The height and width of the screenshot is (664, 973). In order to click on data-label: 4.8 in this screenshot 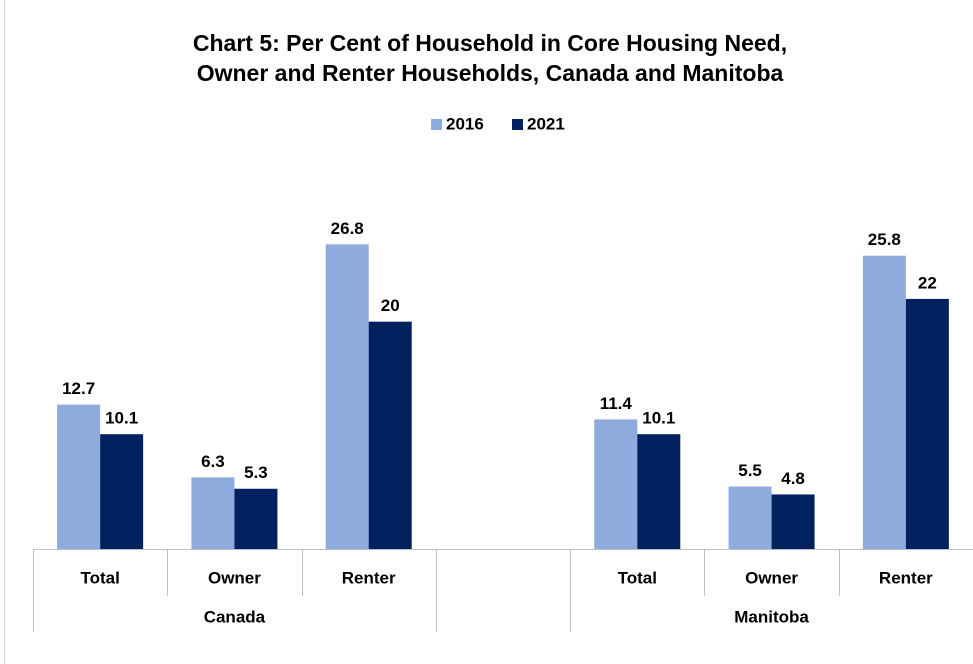, I will do `click(793, 478)`.